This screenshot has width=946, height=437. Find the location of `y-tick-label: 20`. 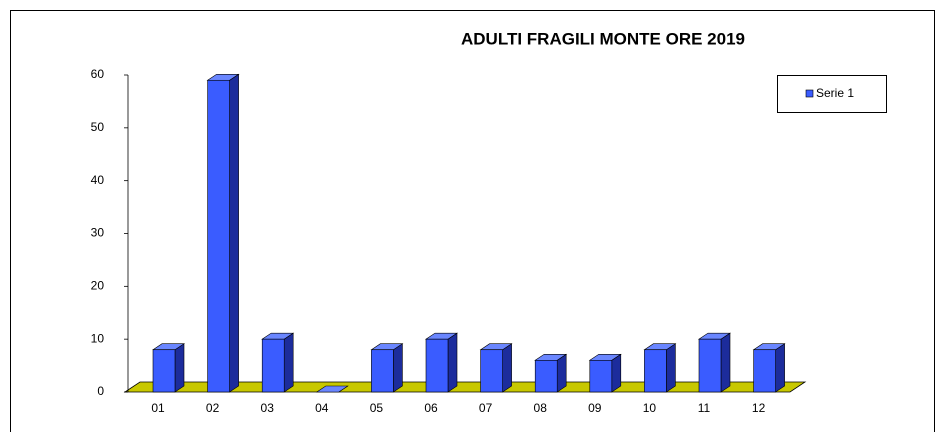

y-tick-label: 20 is located at coordinates (98, 286).